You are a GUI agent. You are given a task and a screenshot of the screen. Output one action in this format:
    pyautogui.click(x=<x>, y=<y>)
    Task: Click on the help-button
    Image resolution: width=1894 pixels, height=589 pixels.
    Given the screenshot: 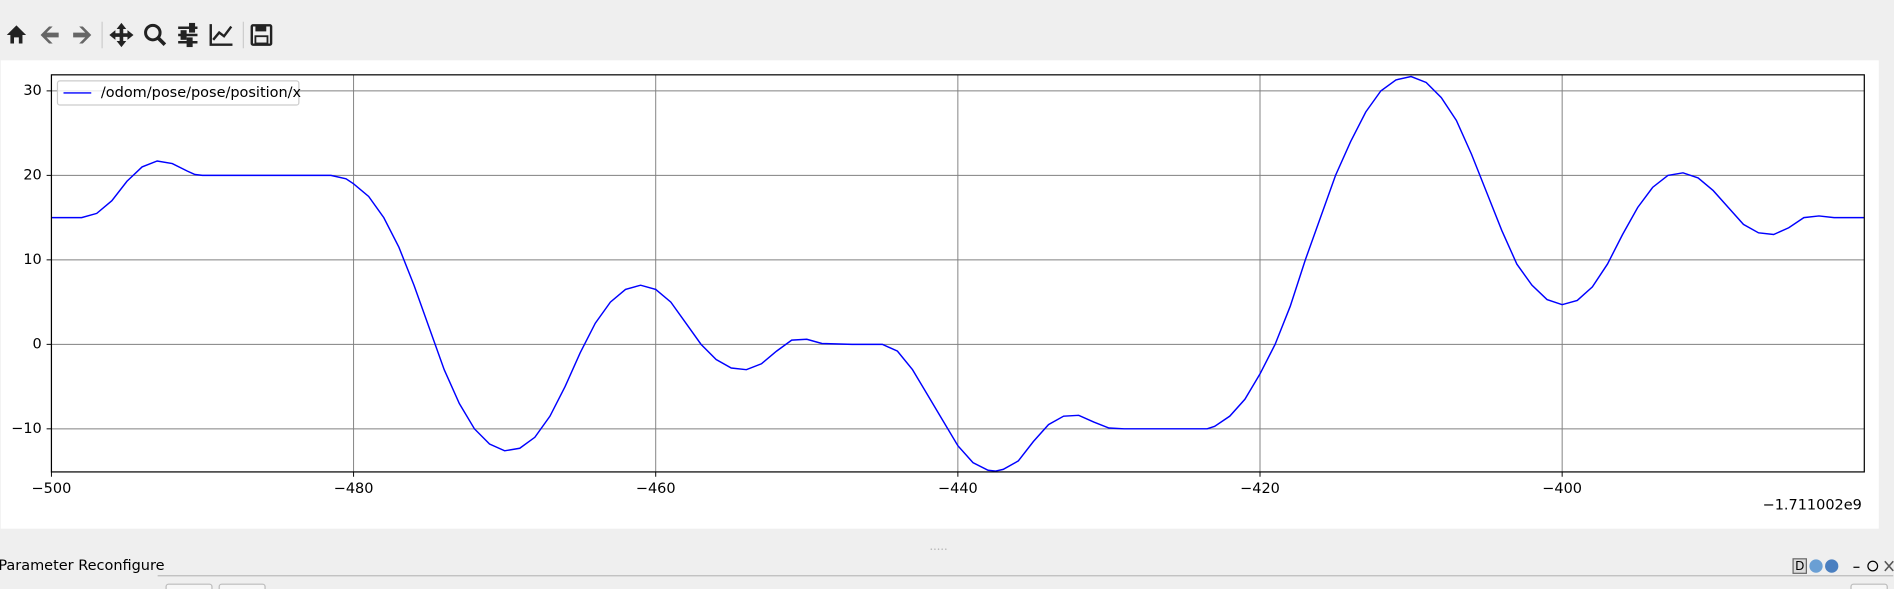 What is the action you would take?
    pyautogui.click(x=1832, y=566)
    